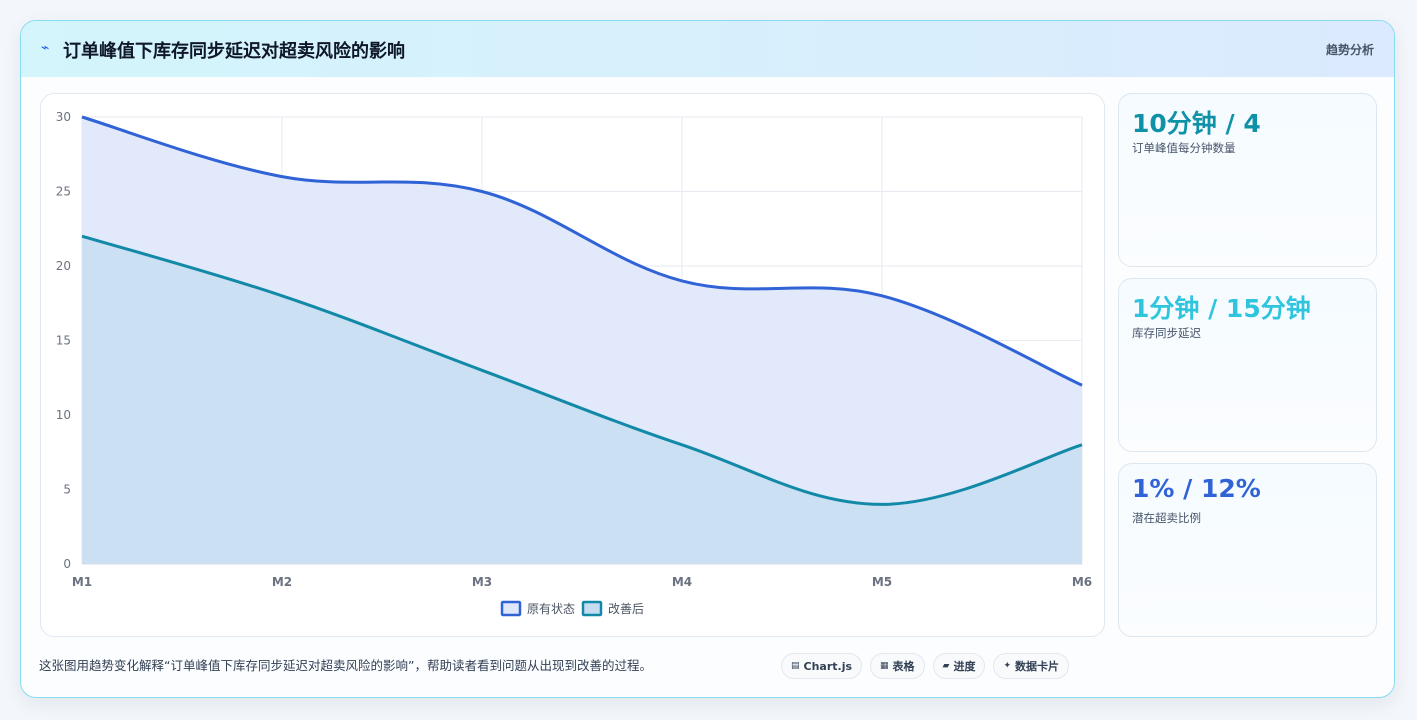 Image resolution: width=1417 pixels, height=720 pixels. I want to click on y-tick-label: 20, so click(63, 266).